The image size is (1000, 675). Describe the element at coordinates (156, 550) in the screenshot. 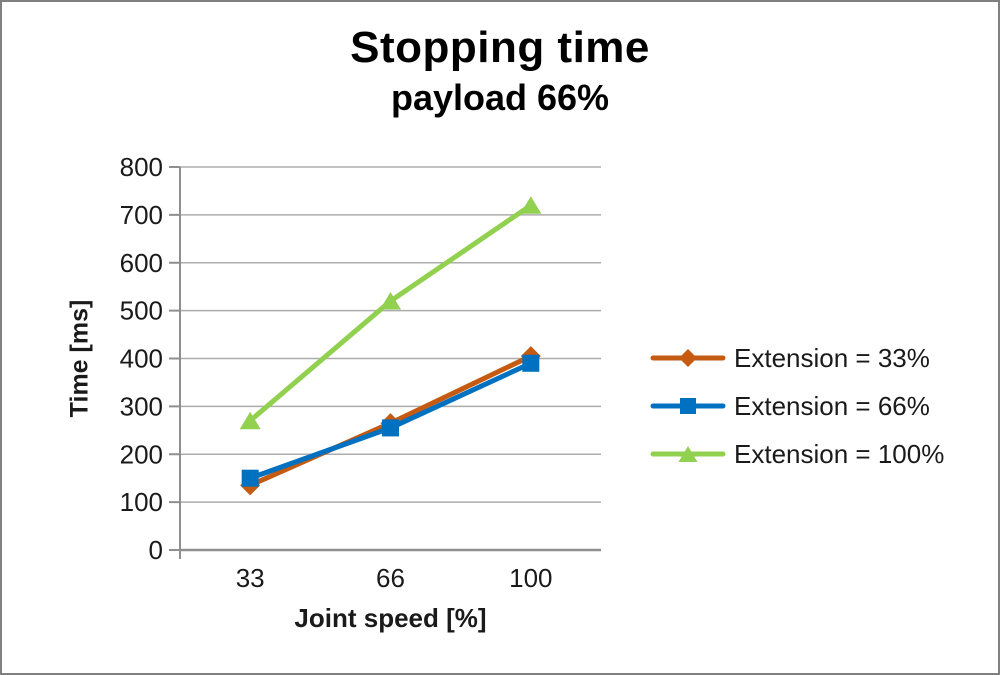

I see `y-tick-label: 0` at that location.